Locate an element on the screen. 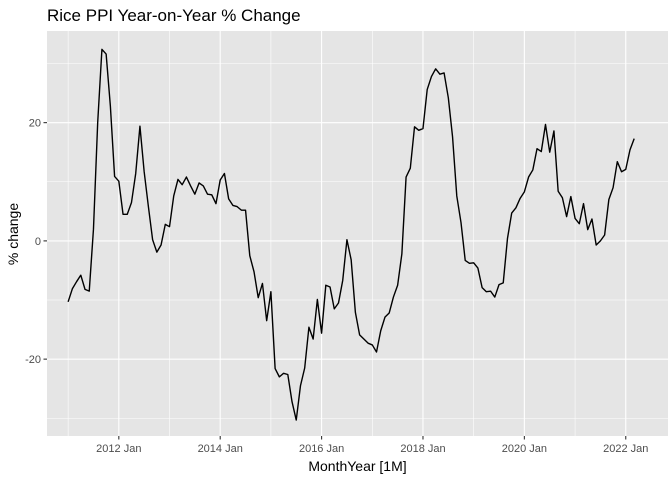 This screenshot has width=672, height=480. y-tick-label: 20 is located at coordinates (35, 124).